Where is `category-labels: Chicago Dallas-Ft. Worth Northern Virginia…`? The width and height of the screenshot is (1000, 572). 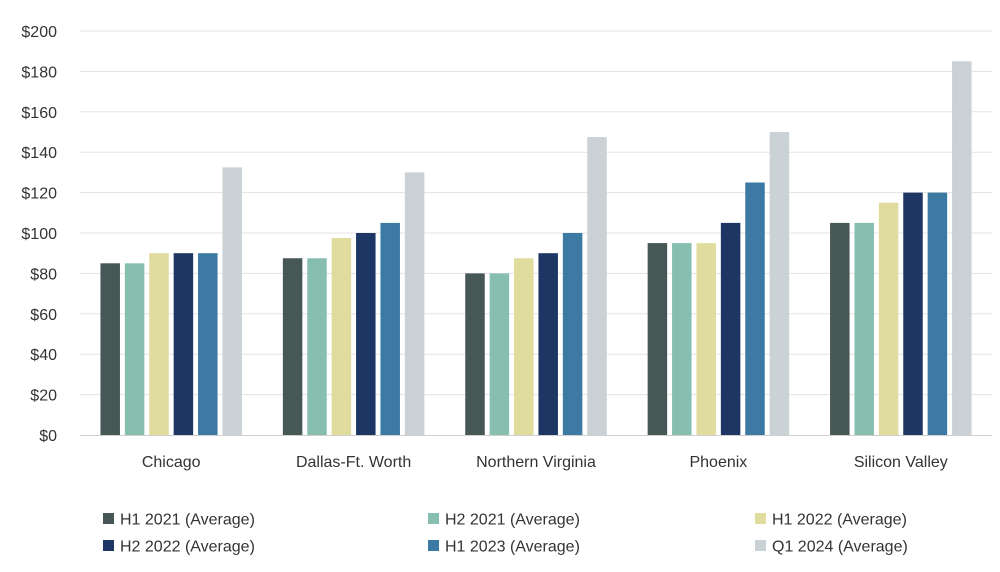 category-labels: Chicago Dallas-Ft. Worth Northern Virginia… is located at coordinates (545, 462).